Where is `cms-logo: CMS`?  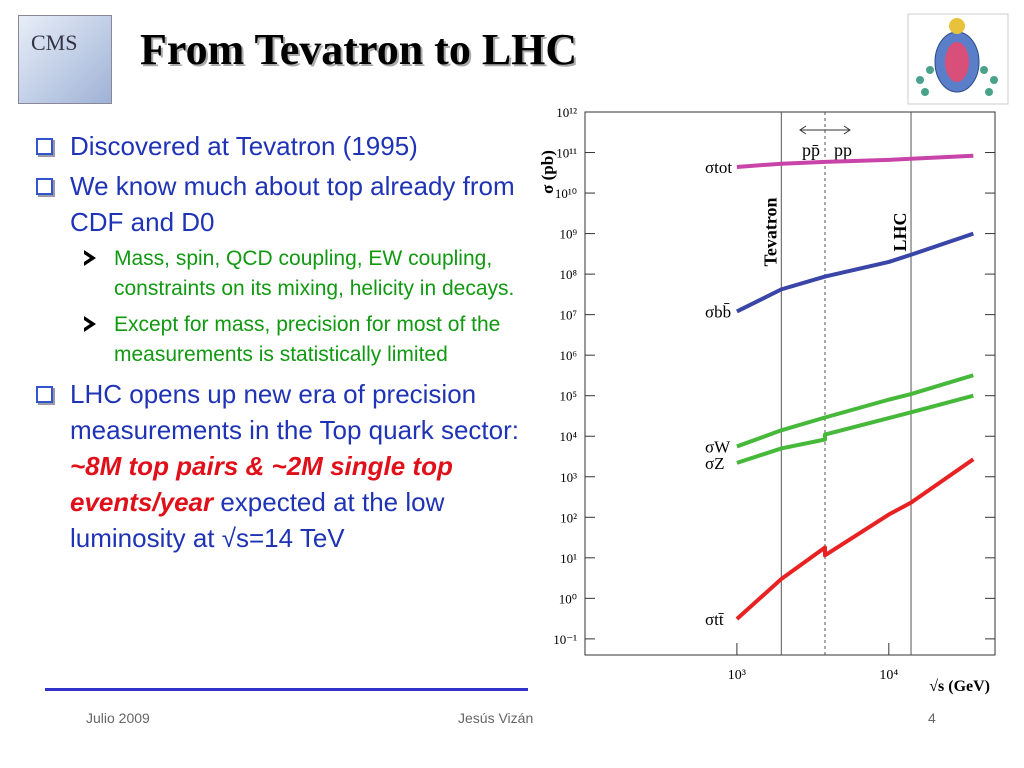 cms-logo: CMS is located at coordinates (65, 59).